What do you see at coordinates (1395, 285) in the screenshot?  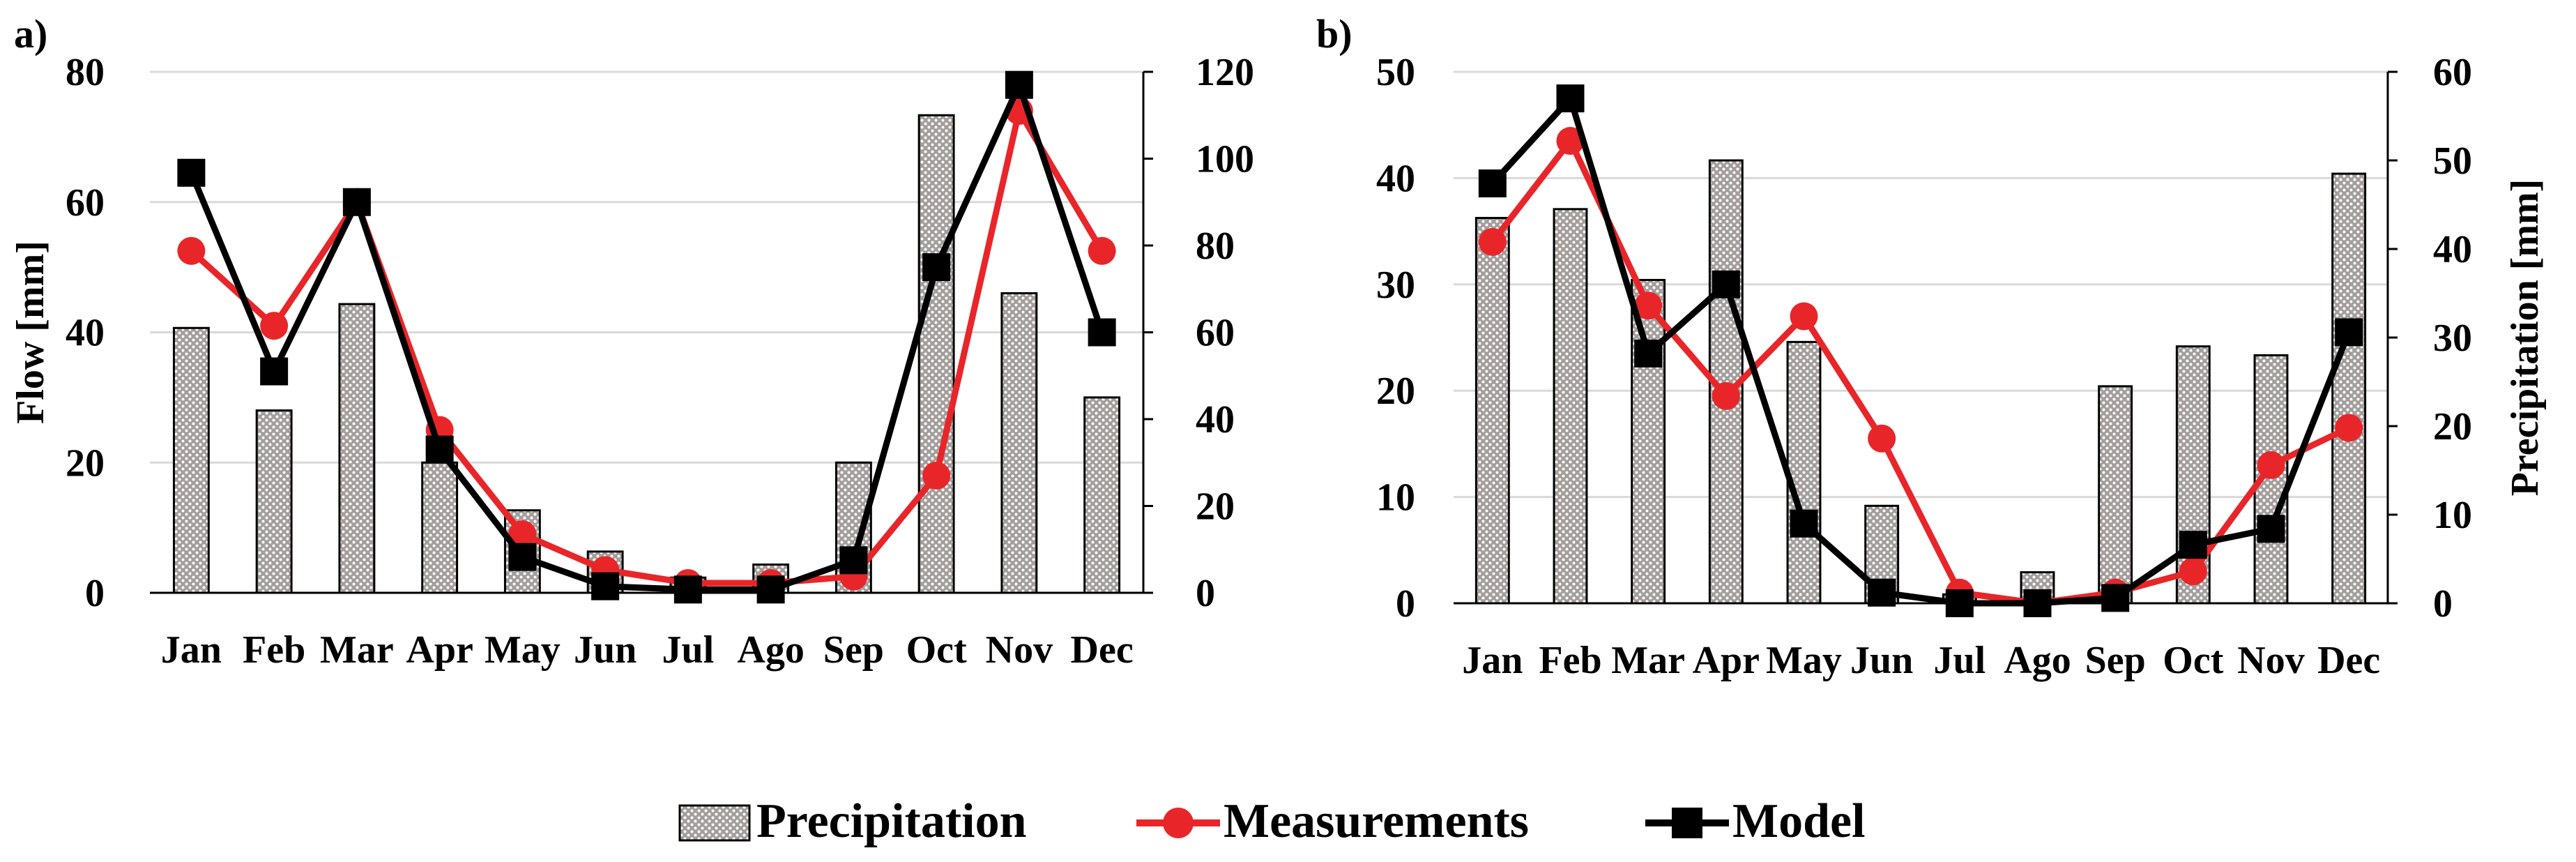 I see `left-axis-tick-label: 30` at bounding box center [1395, 285].